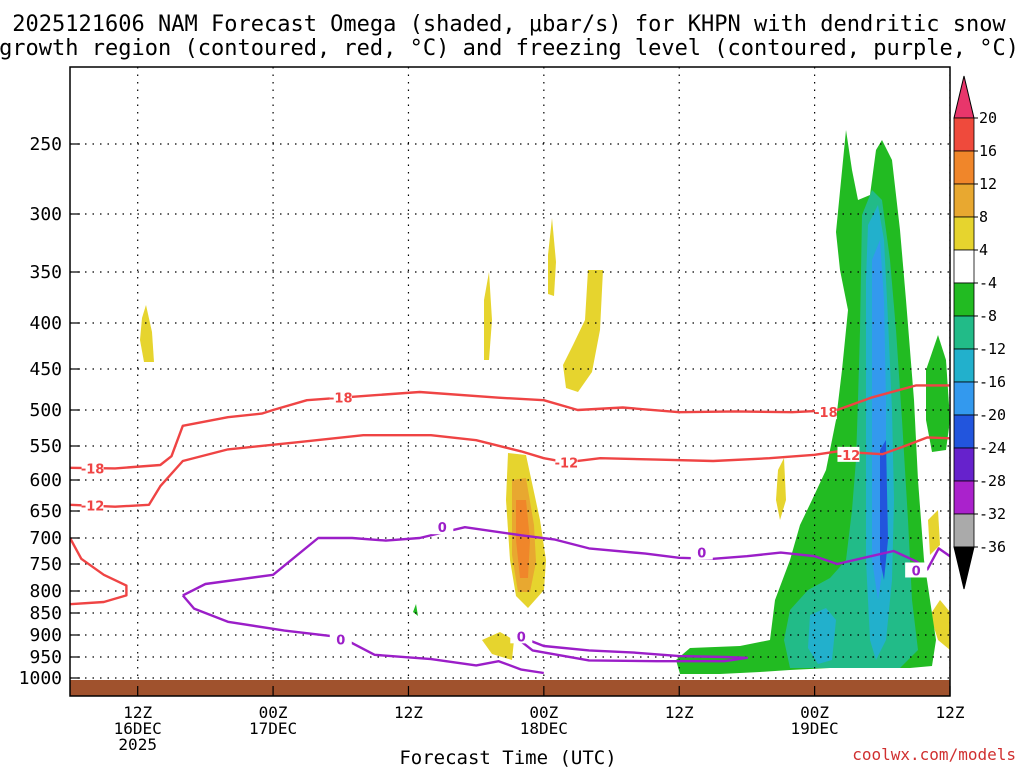  What do you see at coordinates (45, 214) in the screenshot?
I see `y-tick-label: 300` at bounding box center [45, 214].